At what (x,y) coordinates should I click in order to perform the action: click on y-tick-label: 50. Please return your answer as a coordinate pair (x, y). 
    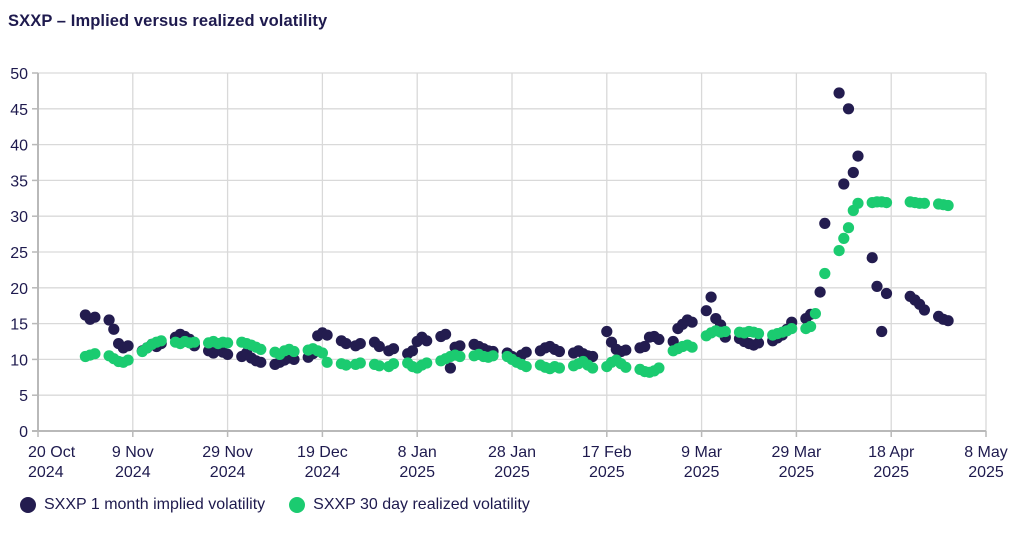
    Looking at the image, I should click on (19, 74).